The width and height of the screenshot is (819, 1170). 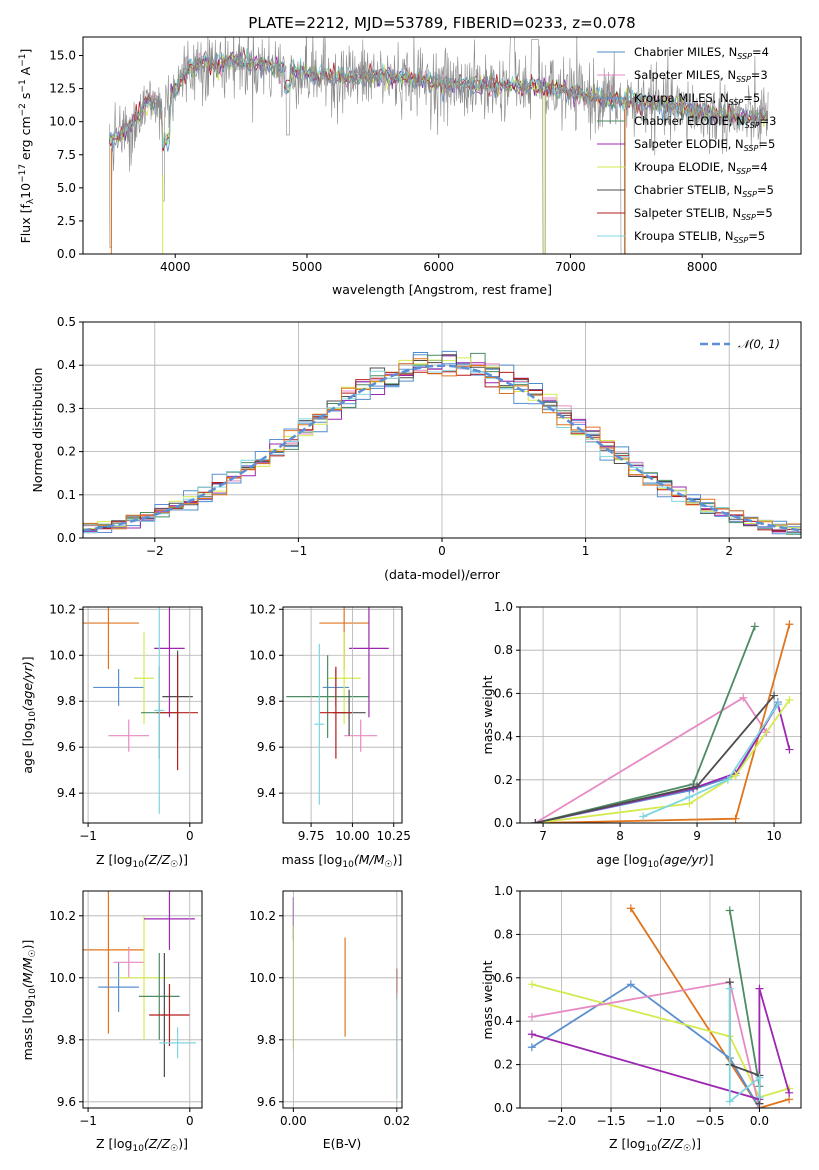 What do you see at coordinates (66, 188) in the screenshot?
I see `y-tick-label: 5.0` at bounding box center [66, 188].